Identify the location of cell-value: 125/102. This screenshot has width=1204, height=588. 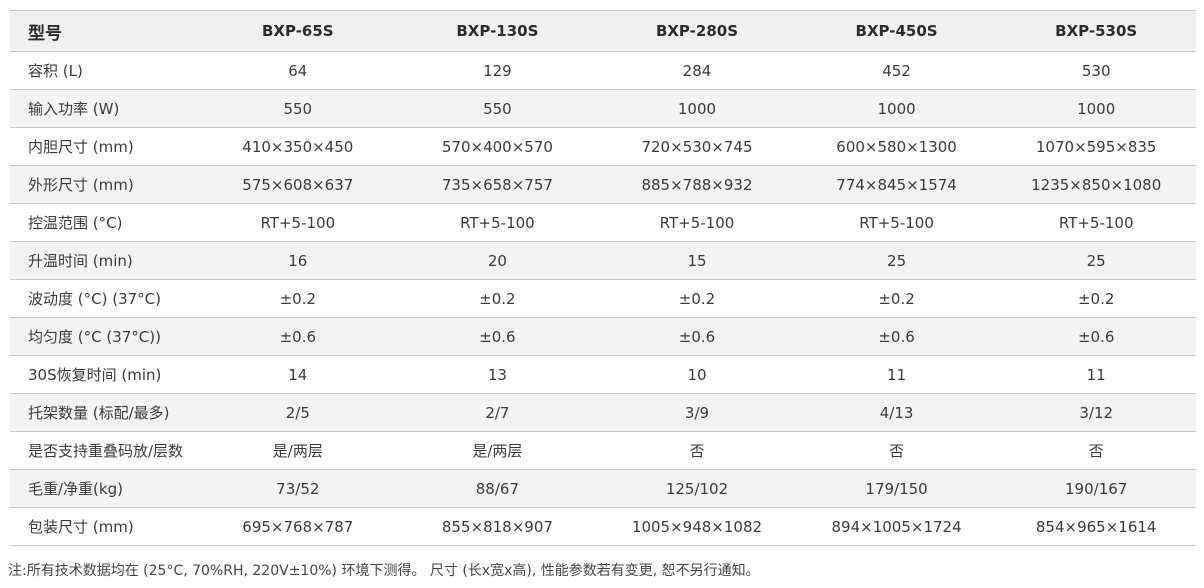
(697, 488).